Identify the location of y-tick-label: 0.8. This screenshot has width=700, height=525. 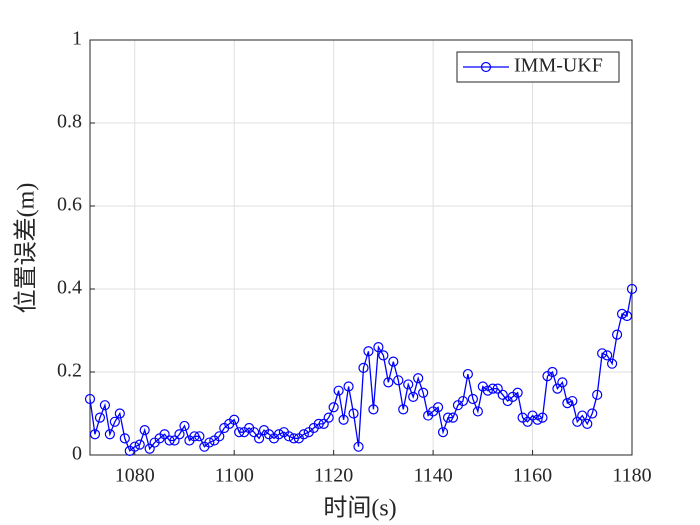
(69, 122).